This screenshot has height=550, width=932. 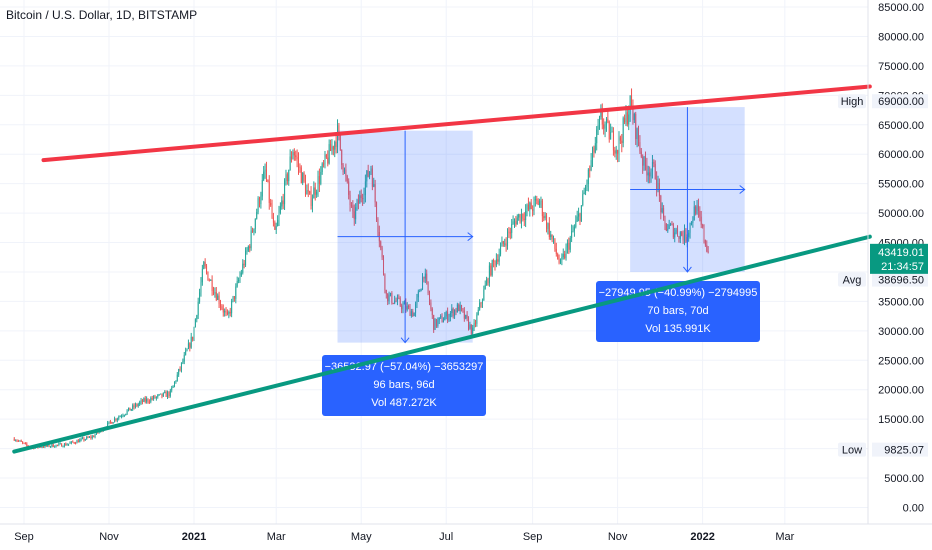 I want to click on price-tick-label: 75000.00, so click(x=901, y=67).